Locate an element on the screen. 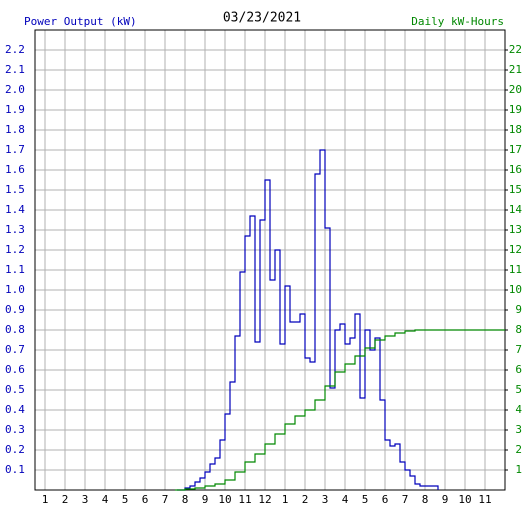 The width and height of the screenshot is (527, 510). y2-tick-label: 4 is located at coordinates (518, 409).